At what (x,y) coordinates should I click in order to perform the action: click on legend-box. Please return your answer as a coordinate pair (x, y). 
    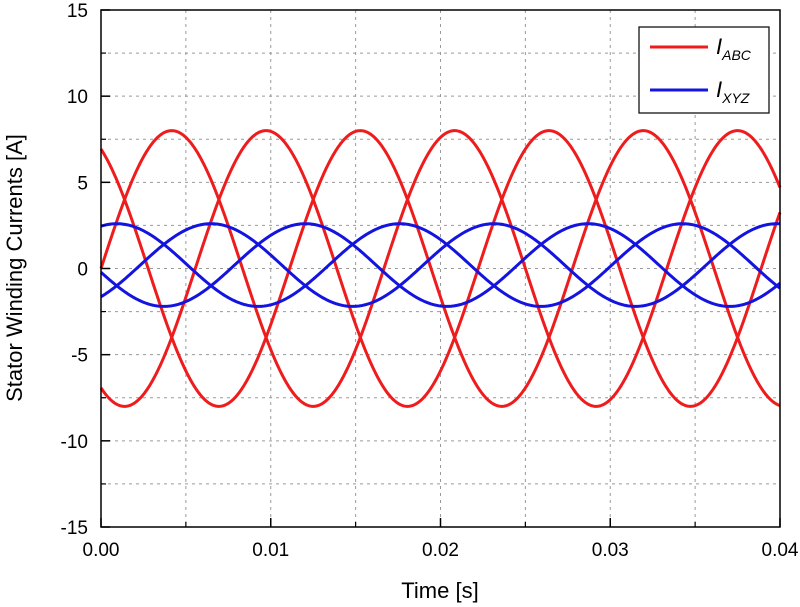
    Looking at the image, I should click on (704, 70).